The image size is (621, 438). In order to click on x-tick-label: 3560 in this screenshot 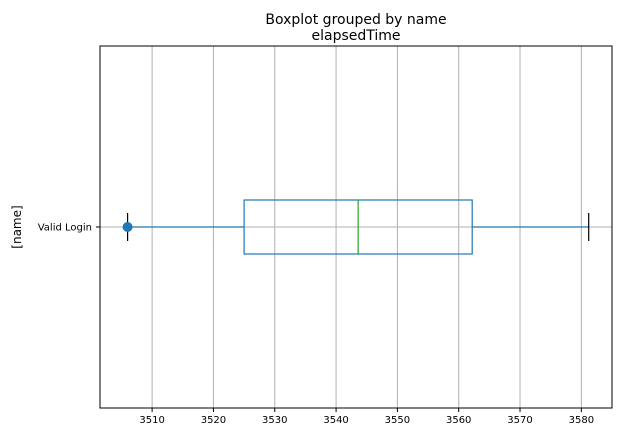, I will do `click(458, 420)`.